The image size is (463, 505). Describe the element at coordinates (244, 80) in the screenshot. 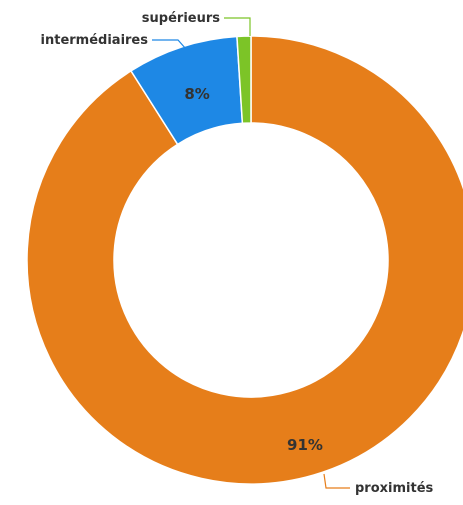

I see `slice-supérieurs` at that location.